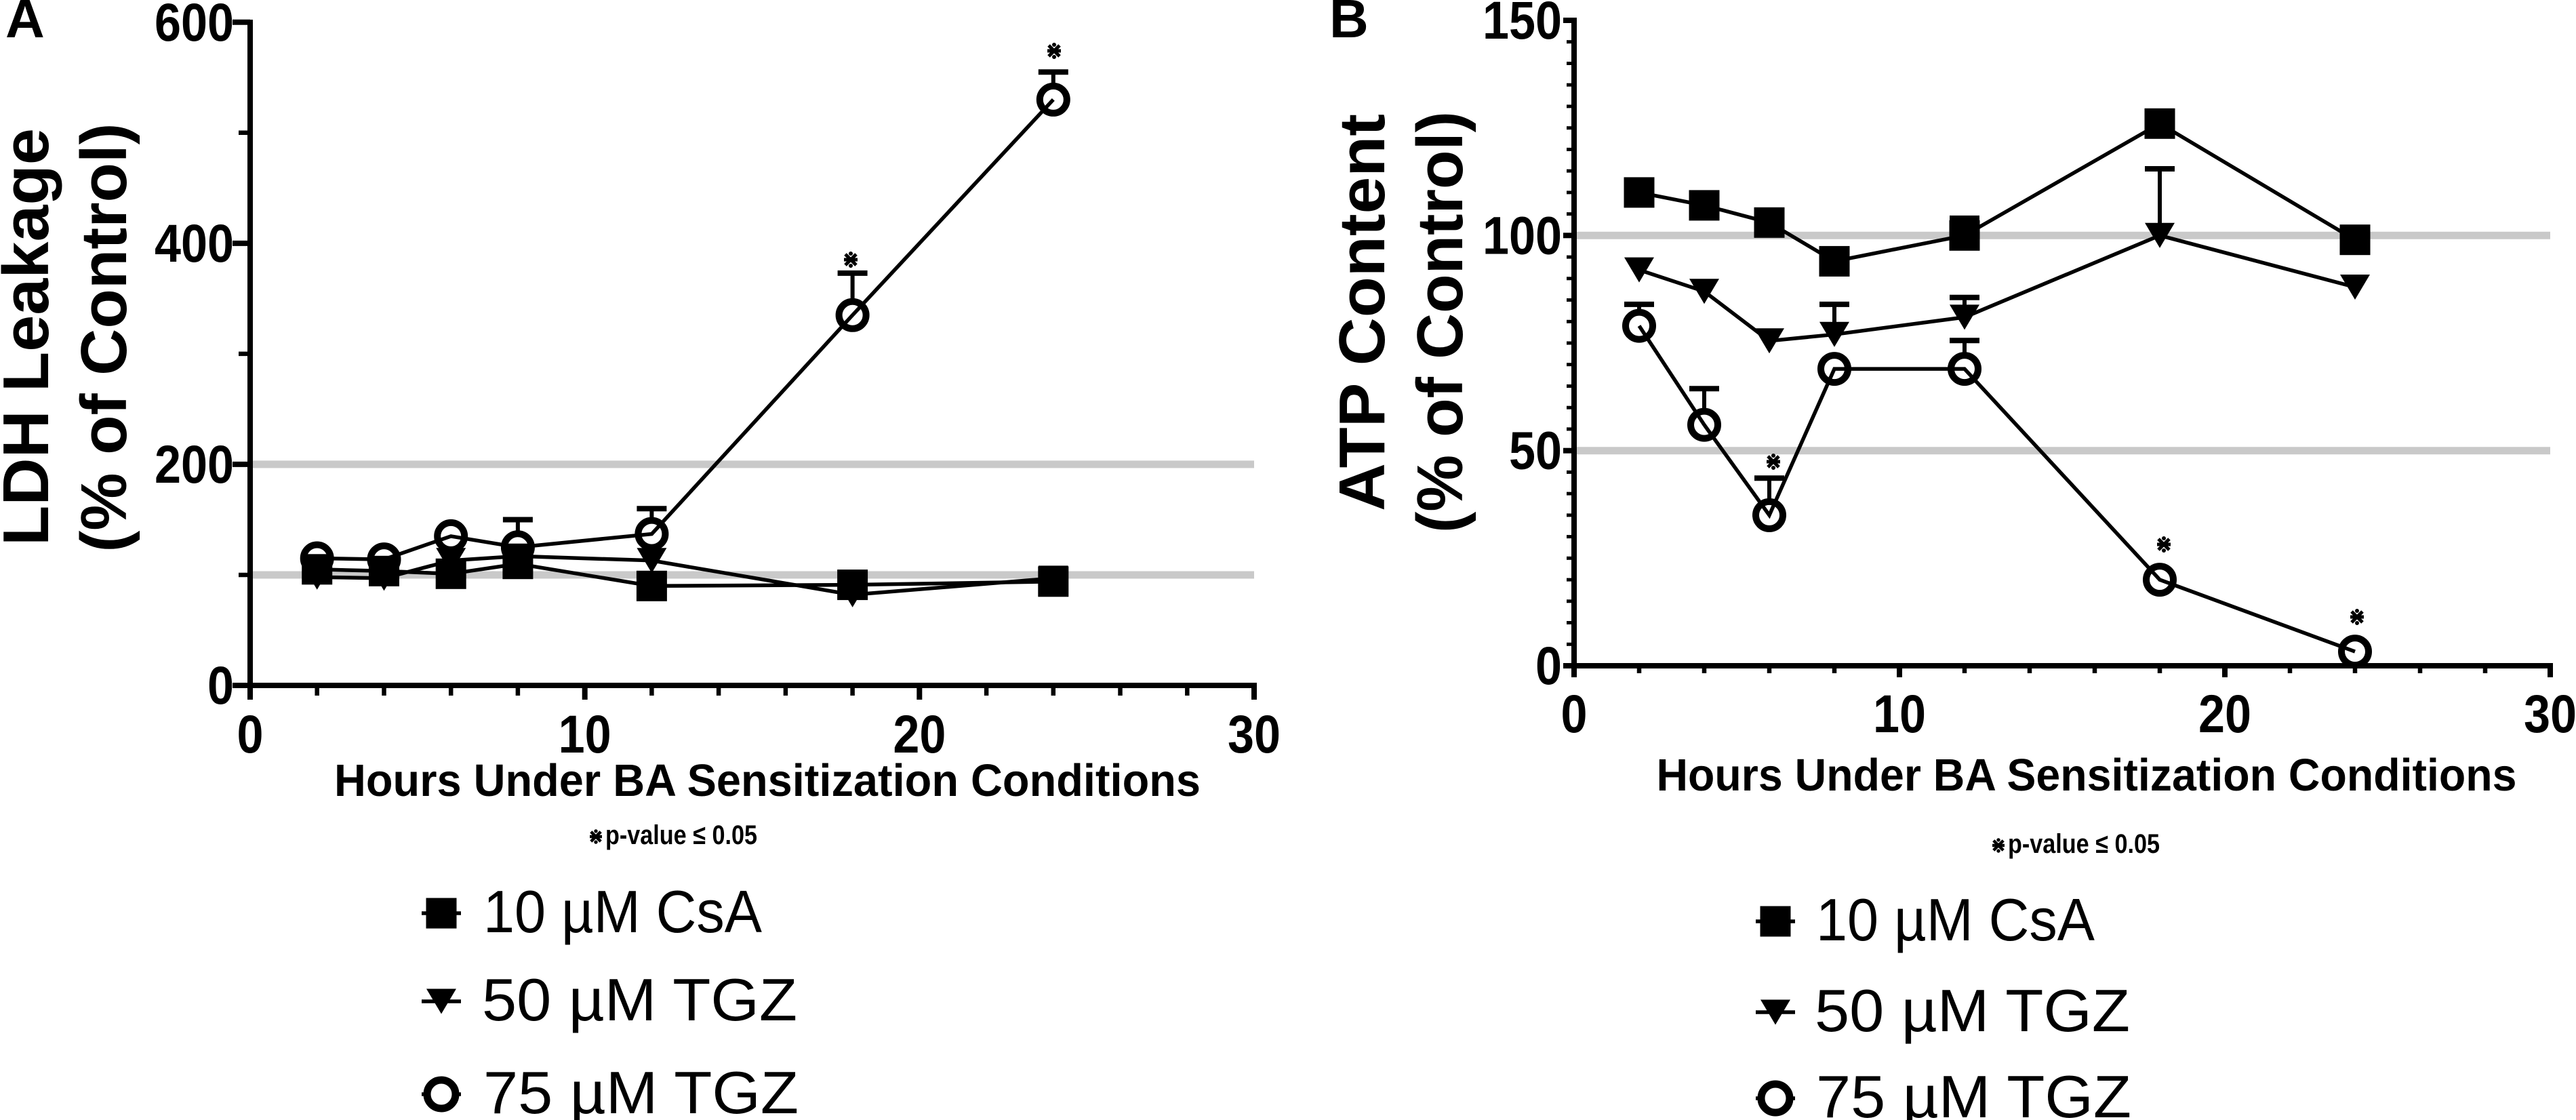 The image size is (2576, 1120). Describe the element at coordinates (194, 243) in the screenshot. I see `svg-text: 400` at that location.